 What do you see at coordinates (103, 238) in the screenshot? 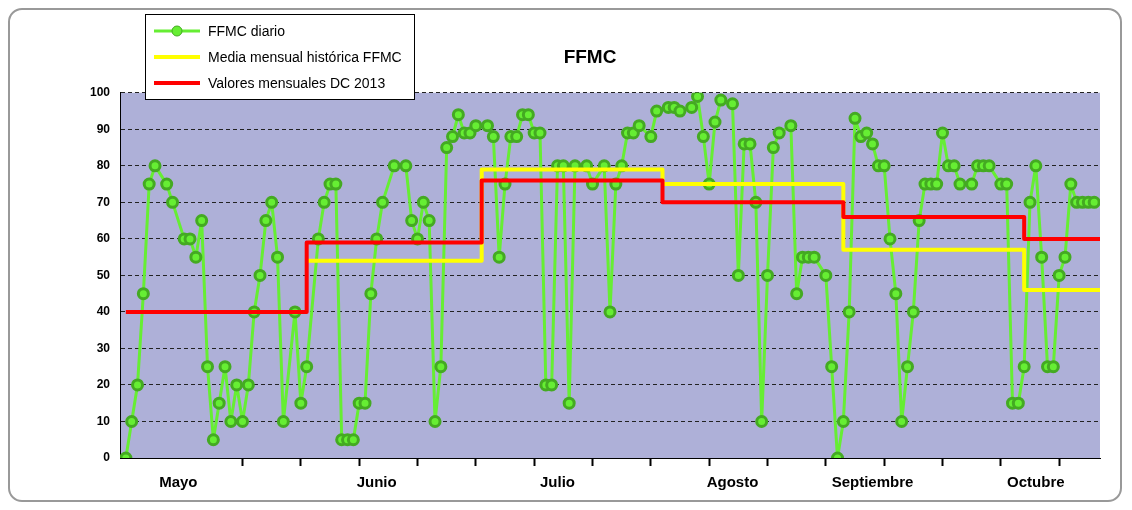
I see `y-tick-label: 60` at bounding box center [103, 238].